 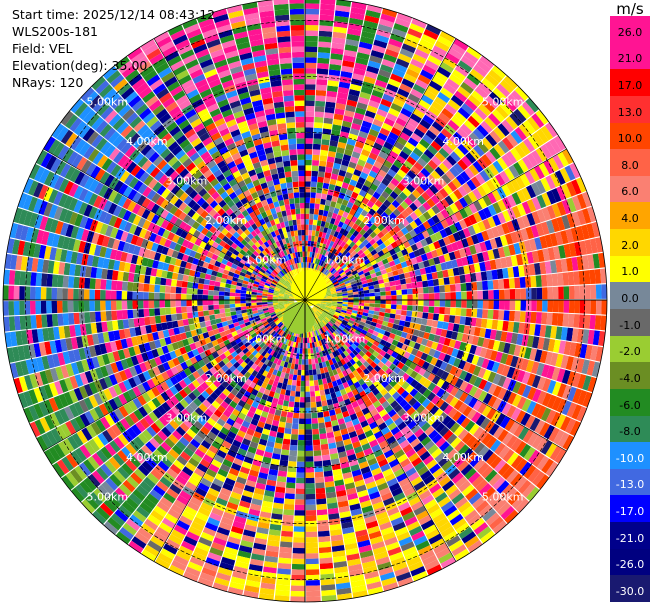 What do you see at coordinates (42, 48) in the screenshot?
I see `field-text: Field: VEL` at bounding box center [42, 48].